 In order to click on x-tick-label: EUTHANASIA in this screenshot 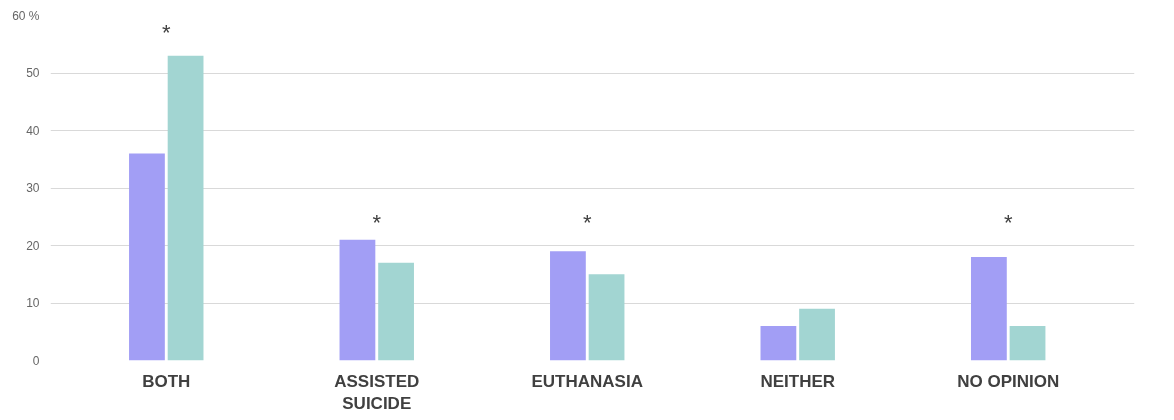, I will do `click(587, 381)`.